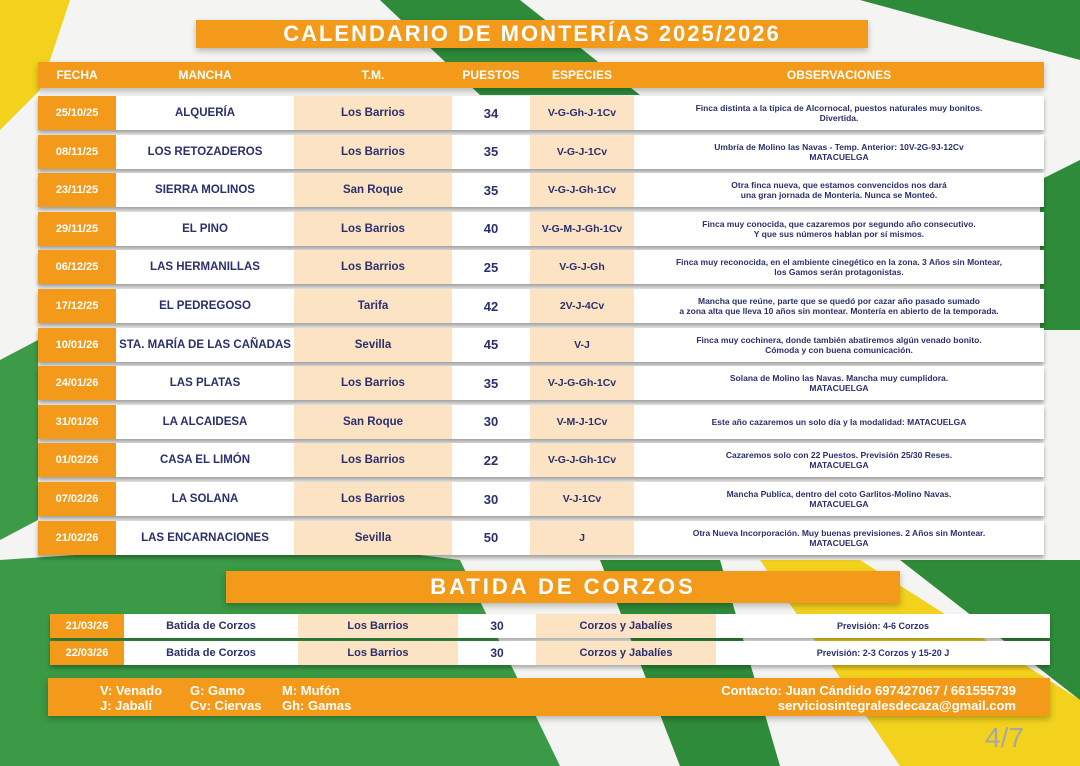 This screenshot has width=1080, height=766. What do you see at coordinates (205, 306) in the screenshot?
I see `cell-mancha: EL PEDREGOSO` at bounding box center [205, 306].